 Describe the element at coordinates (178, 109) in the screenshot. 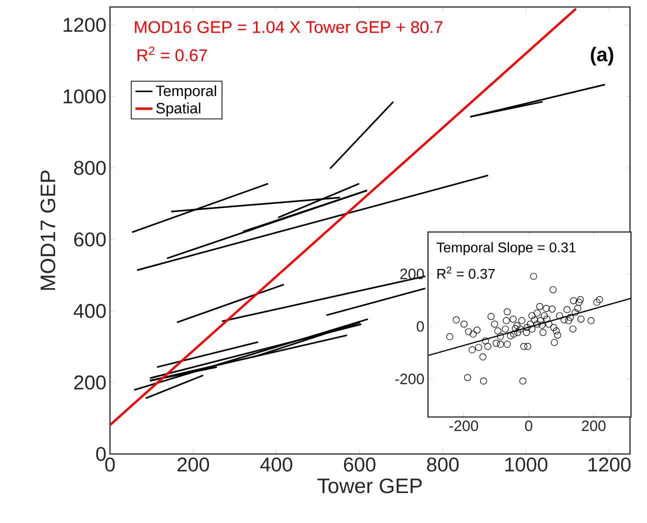

I see `legend-label: Spatial` at that location.